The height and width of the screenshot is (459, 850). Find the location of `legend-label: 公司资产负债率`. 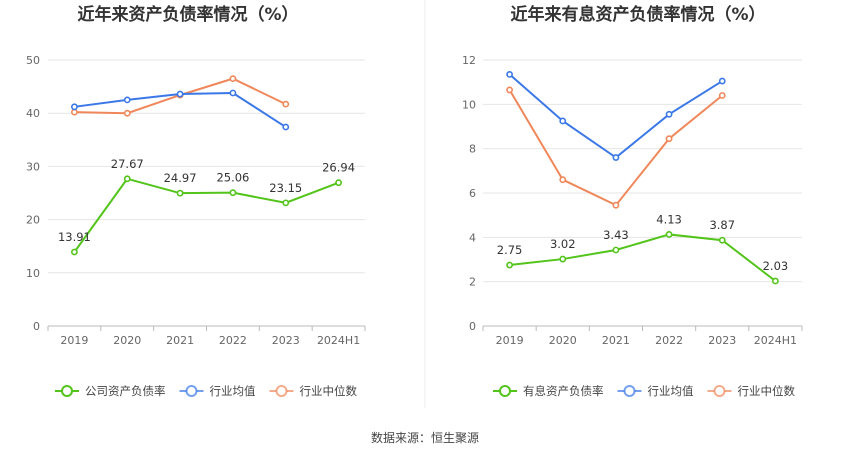

legend-label: 公司资产负债率 is located at coordinates (125, 391).